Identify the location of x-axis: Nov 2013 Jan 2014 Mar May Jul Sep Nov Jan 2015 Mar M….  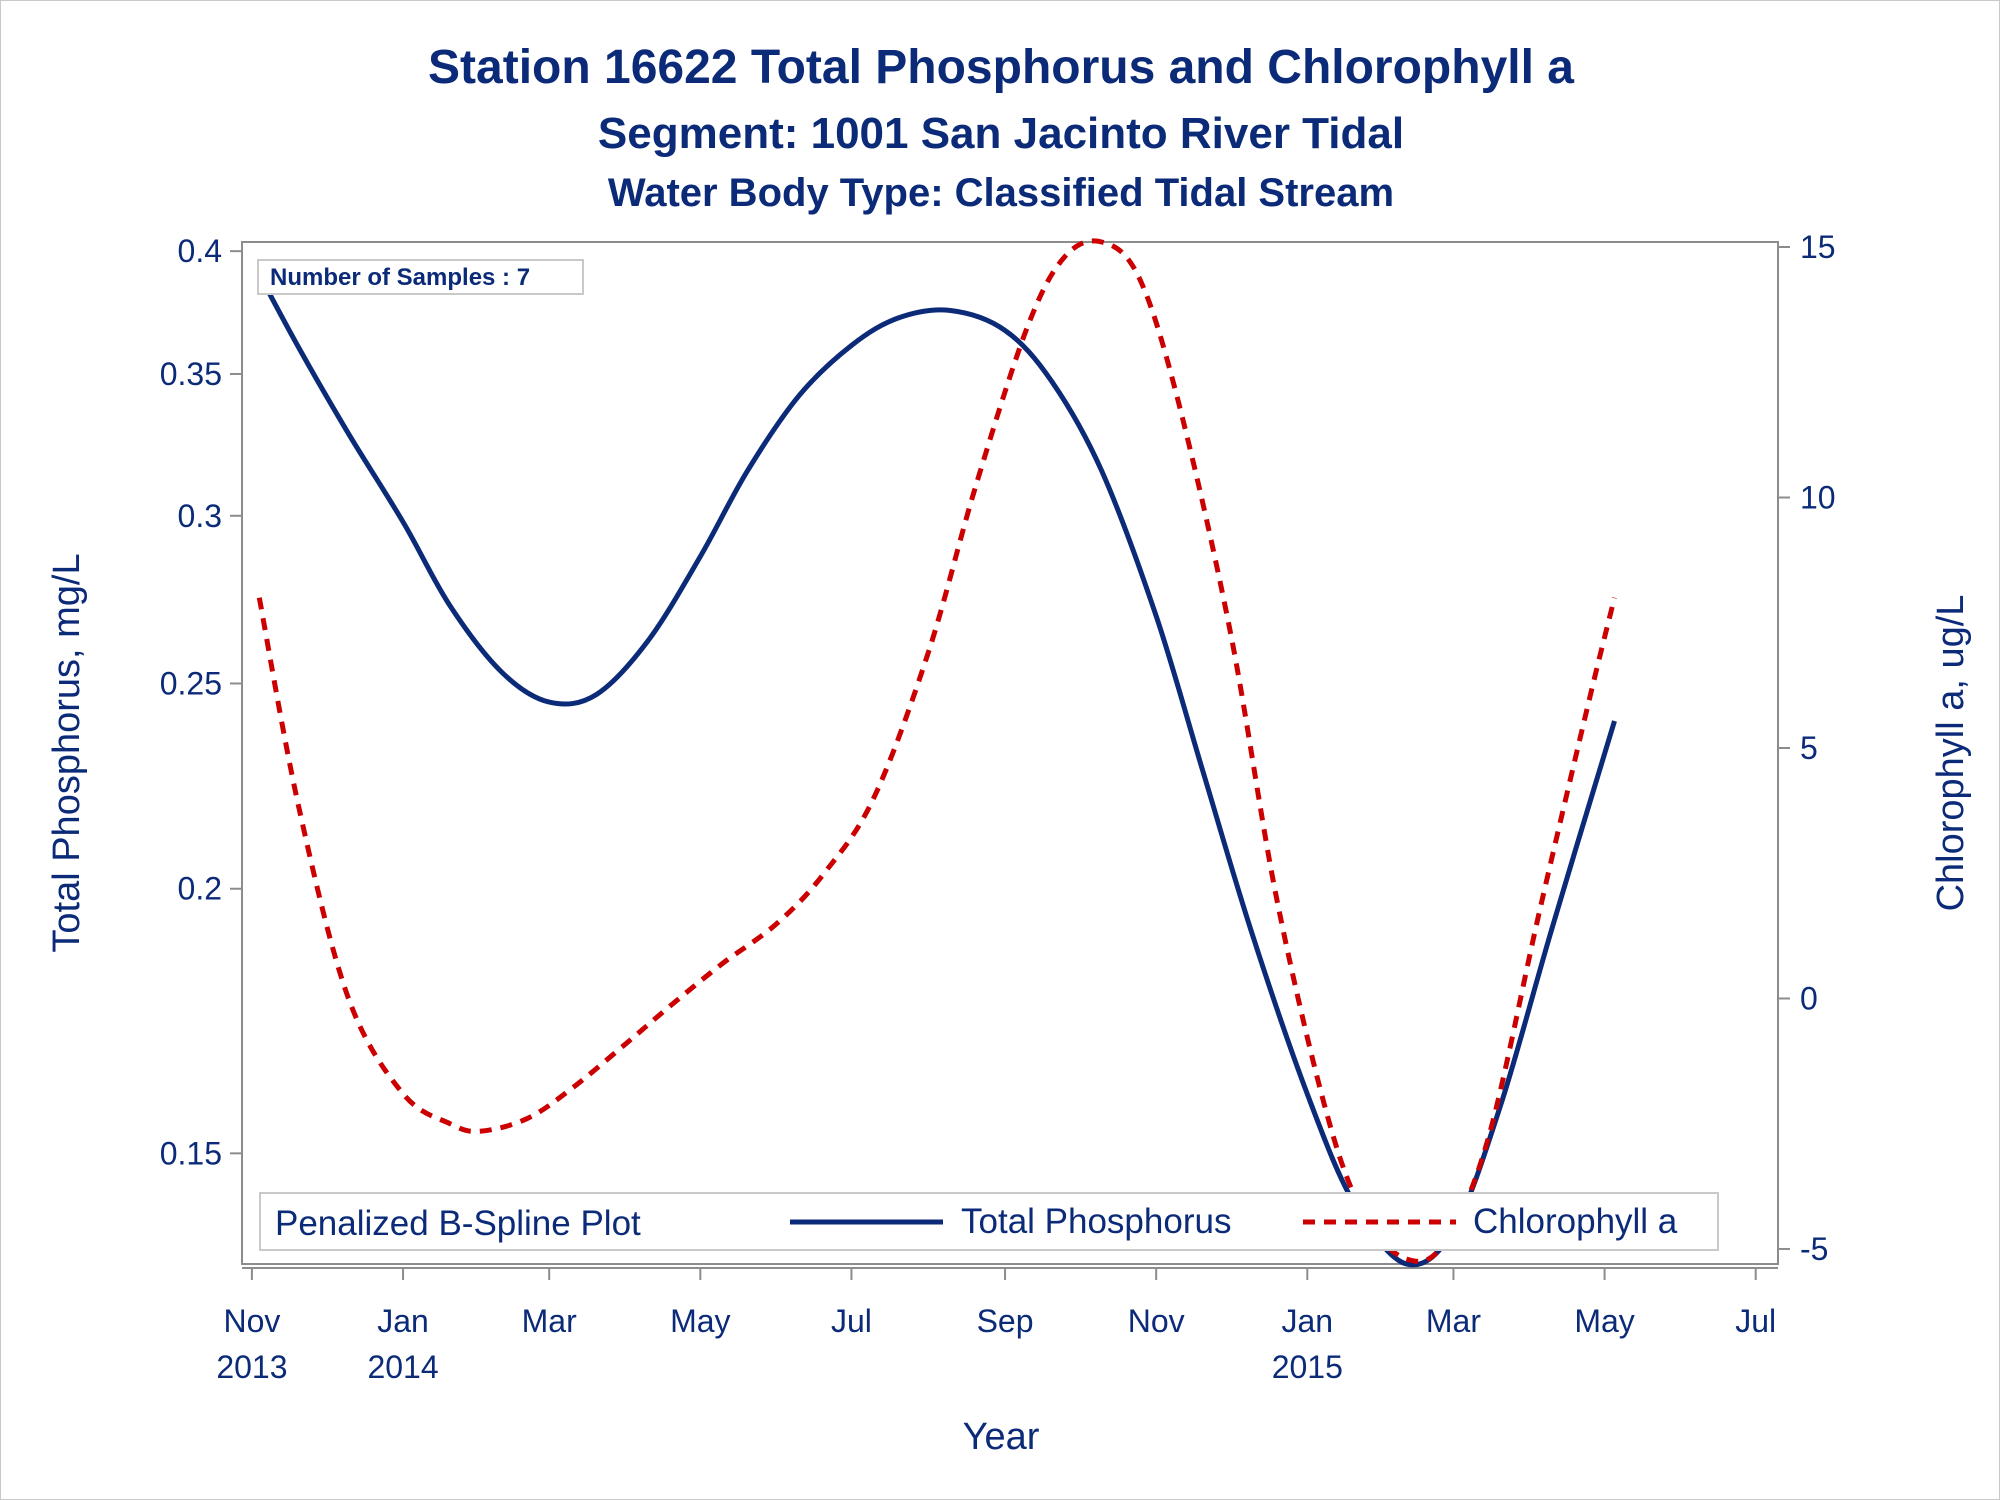
(997, 1326).